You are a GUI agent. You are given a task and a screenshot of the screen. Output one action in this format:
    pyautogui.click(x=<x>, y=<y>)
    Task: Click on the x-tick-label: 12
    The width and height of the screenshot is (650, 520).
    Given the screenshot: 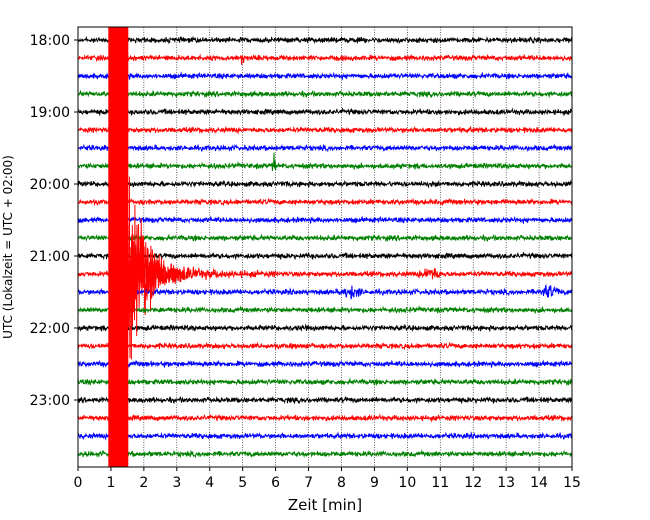 What is the action you would take?
    pyautogui.click(x=473, y=483)
    